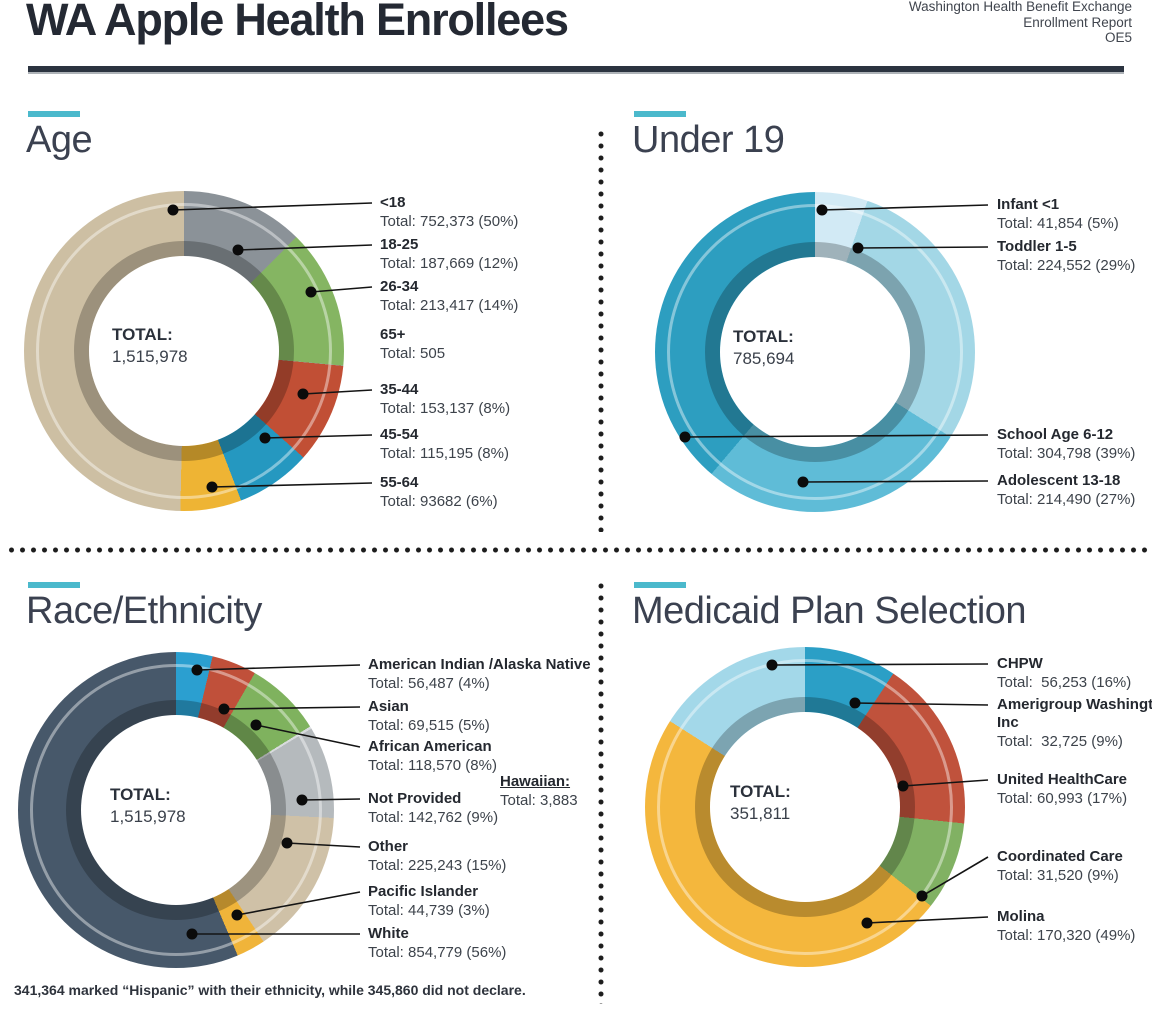 The height and width of the screenshot is (1009, 1152). I want to click on legend-item-medicaid: Coordinated Care Total: 31,520 (9%), so click(1074, 866).